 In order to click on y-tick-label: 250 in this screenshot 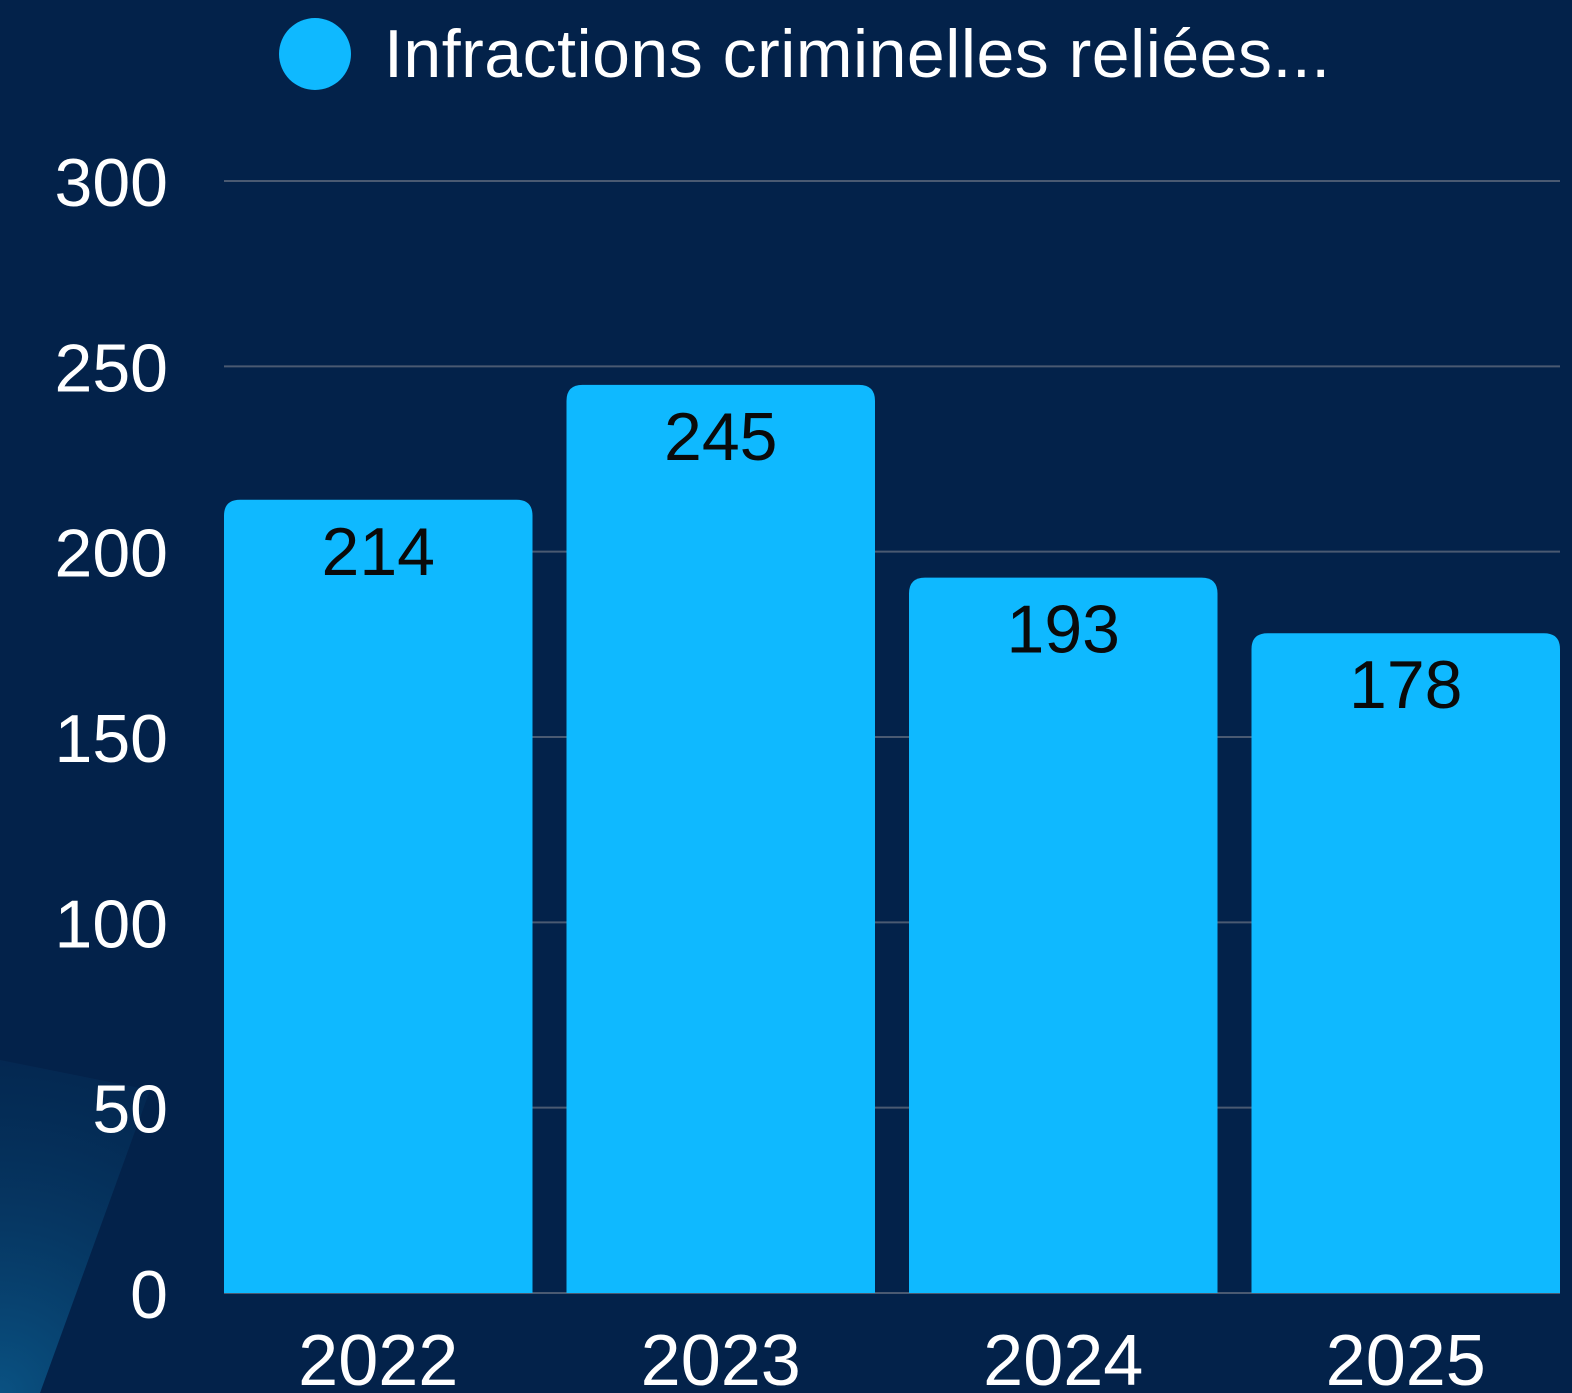, I will do `click(111, 368)`.